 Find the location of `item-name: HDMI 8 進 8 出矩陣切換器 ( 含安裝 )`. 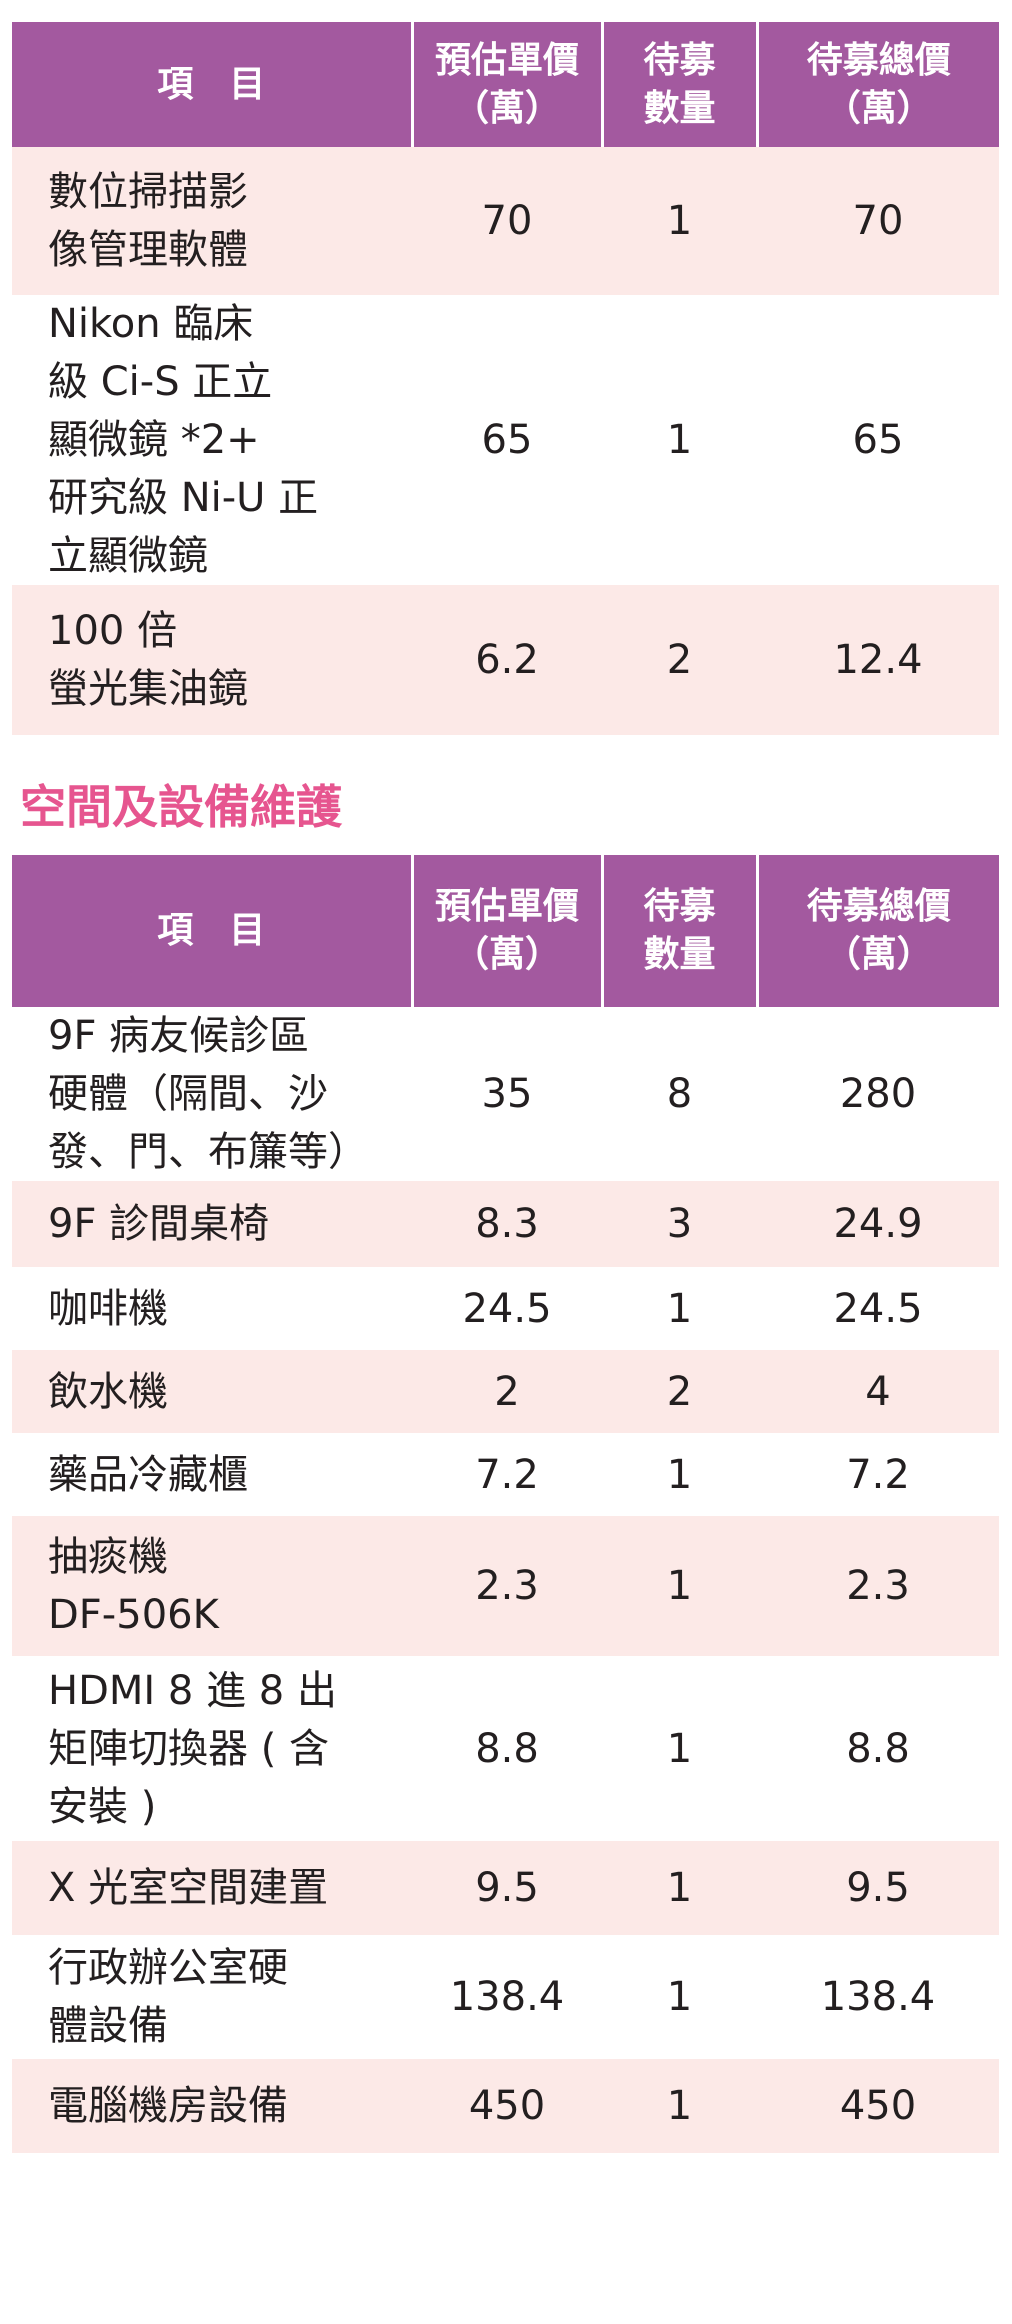

item-name: HDMI 8 進 8 出矩陣切換器 ( 含安裝 ) is located at coordinates (192, 1748).